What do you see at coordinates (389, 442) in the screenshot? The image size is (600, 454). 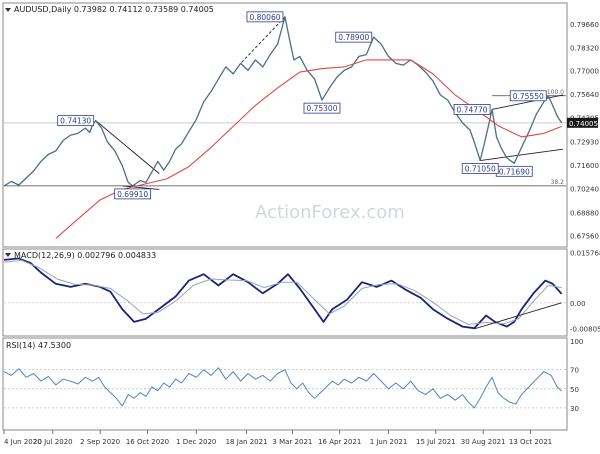 I see `x-tick-label: 1 Jun 2021` at bounding box center [389, 442].